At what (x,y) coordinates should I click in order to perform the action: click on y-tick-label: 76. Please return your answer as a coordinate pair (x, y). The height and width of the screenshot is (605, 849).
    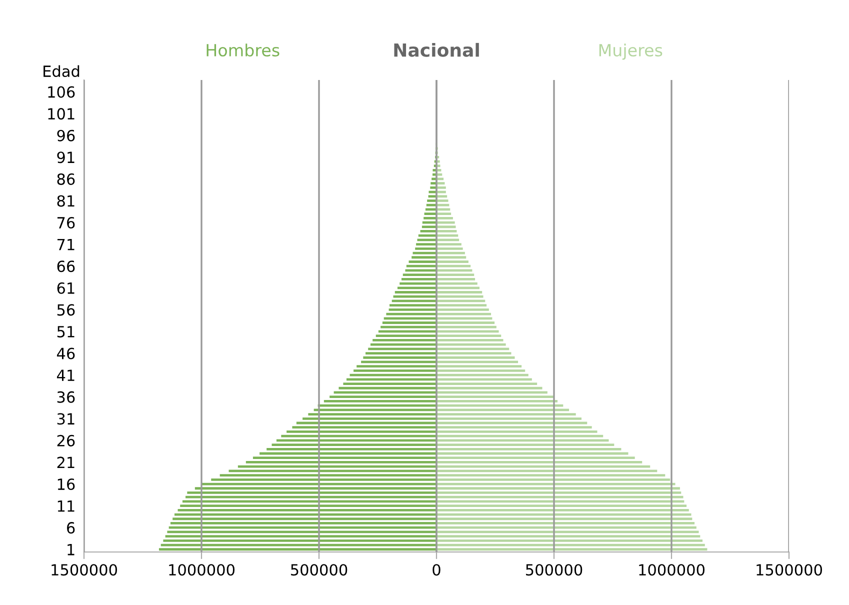
    Looking at the image, I should click on (66, 222).